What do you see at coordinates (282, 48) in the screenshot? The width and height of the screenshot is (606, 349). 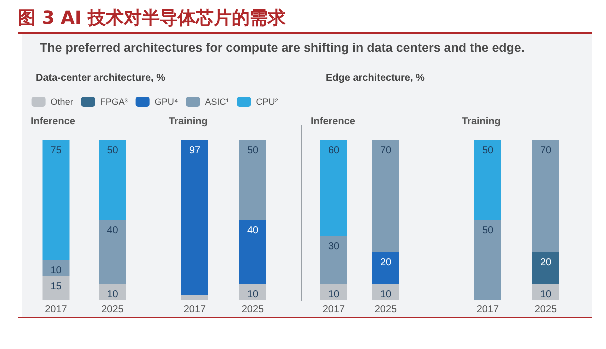 I see `text: The preferred architectures for compute are shifting in data centers and the edge.` at bounding box center [282, 48].